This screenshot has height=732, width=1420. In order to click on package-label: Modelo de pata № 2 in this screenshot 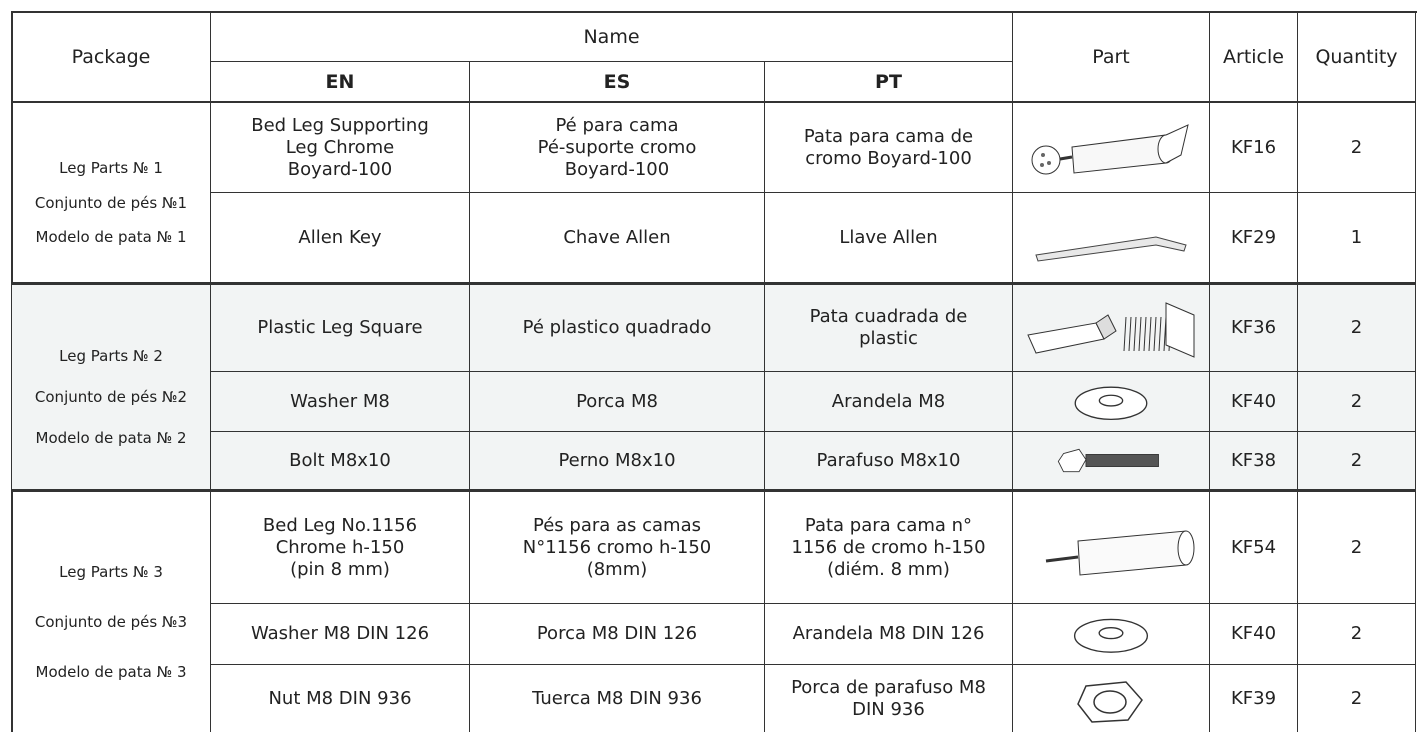, I will do `click(111, 438)`.